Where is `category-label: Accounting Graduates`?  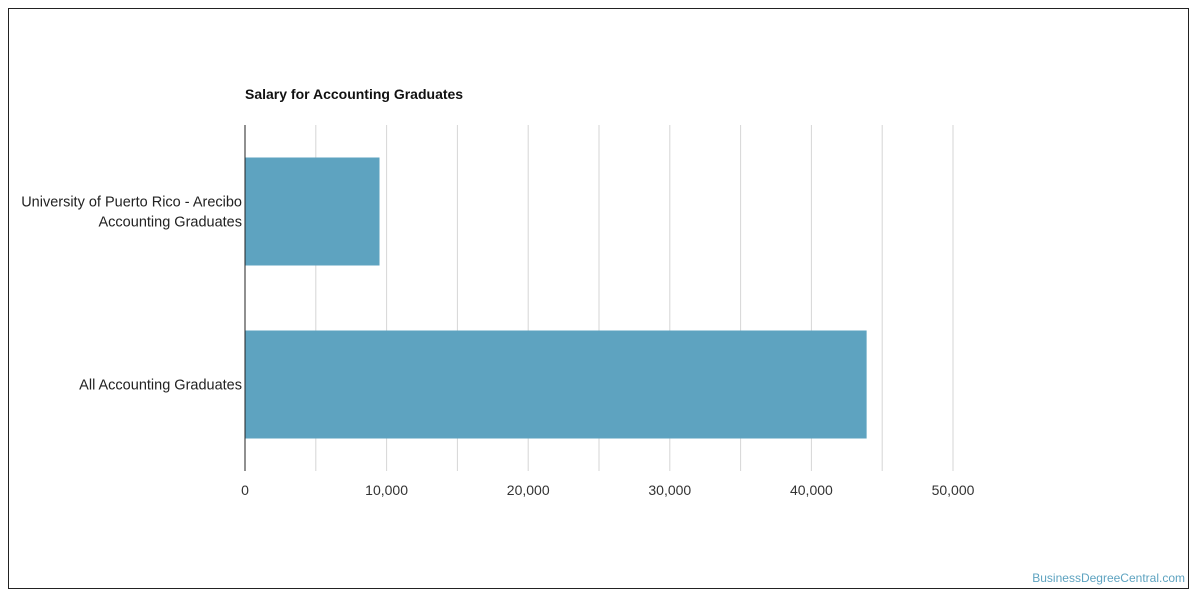
category-label: Accounting Graduates is located at coordinates (170, 223).